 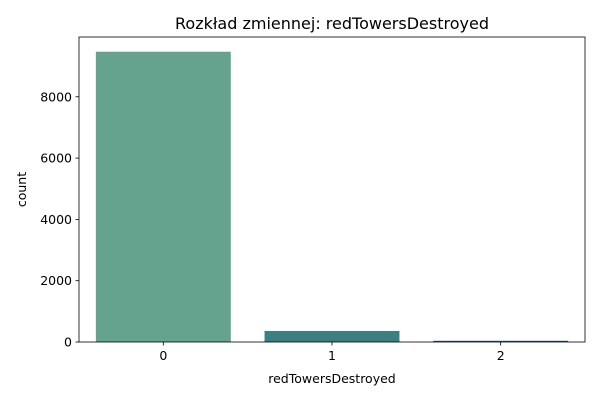 I want to click on y-tick-label-6000: 6000, so click(x=56, y=158).